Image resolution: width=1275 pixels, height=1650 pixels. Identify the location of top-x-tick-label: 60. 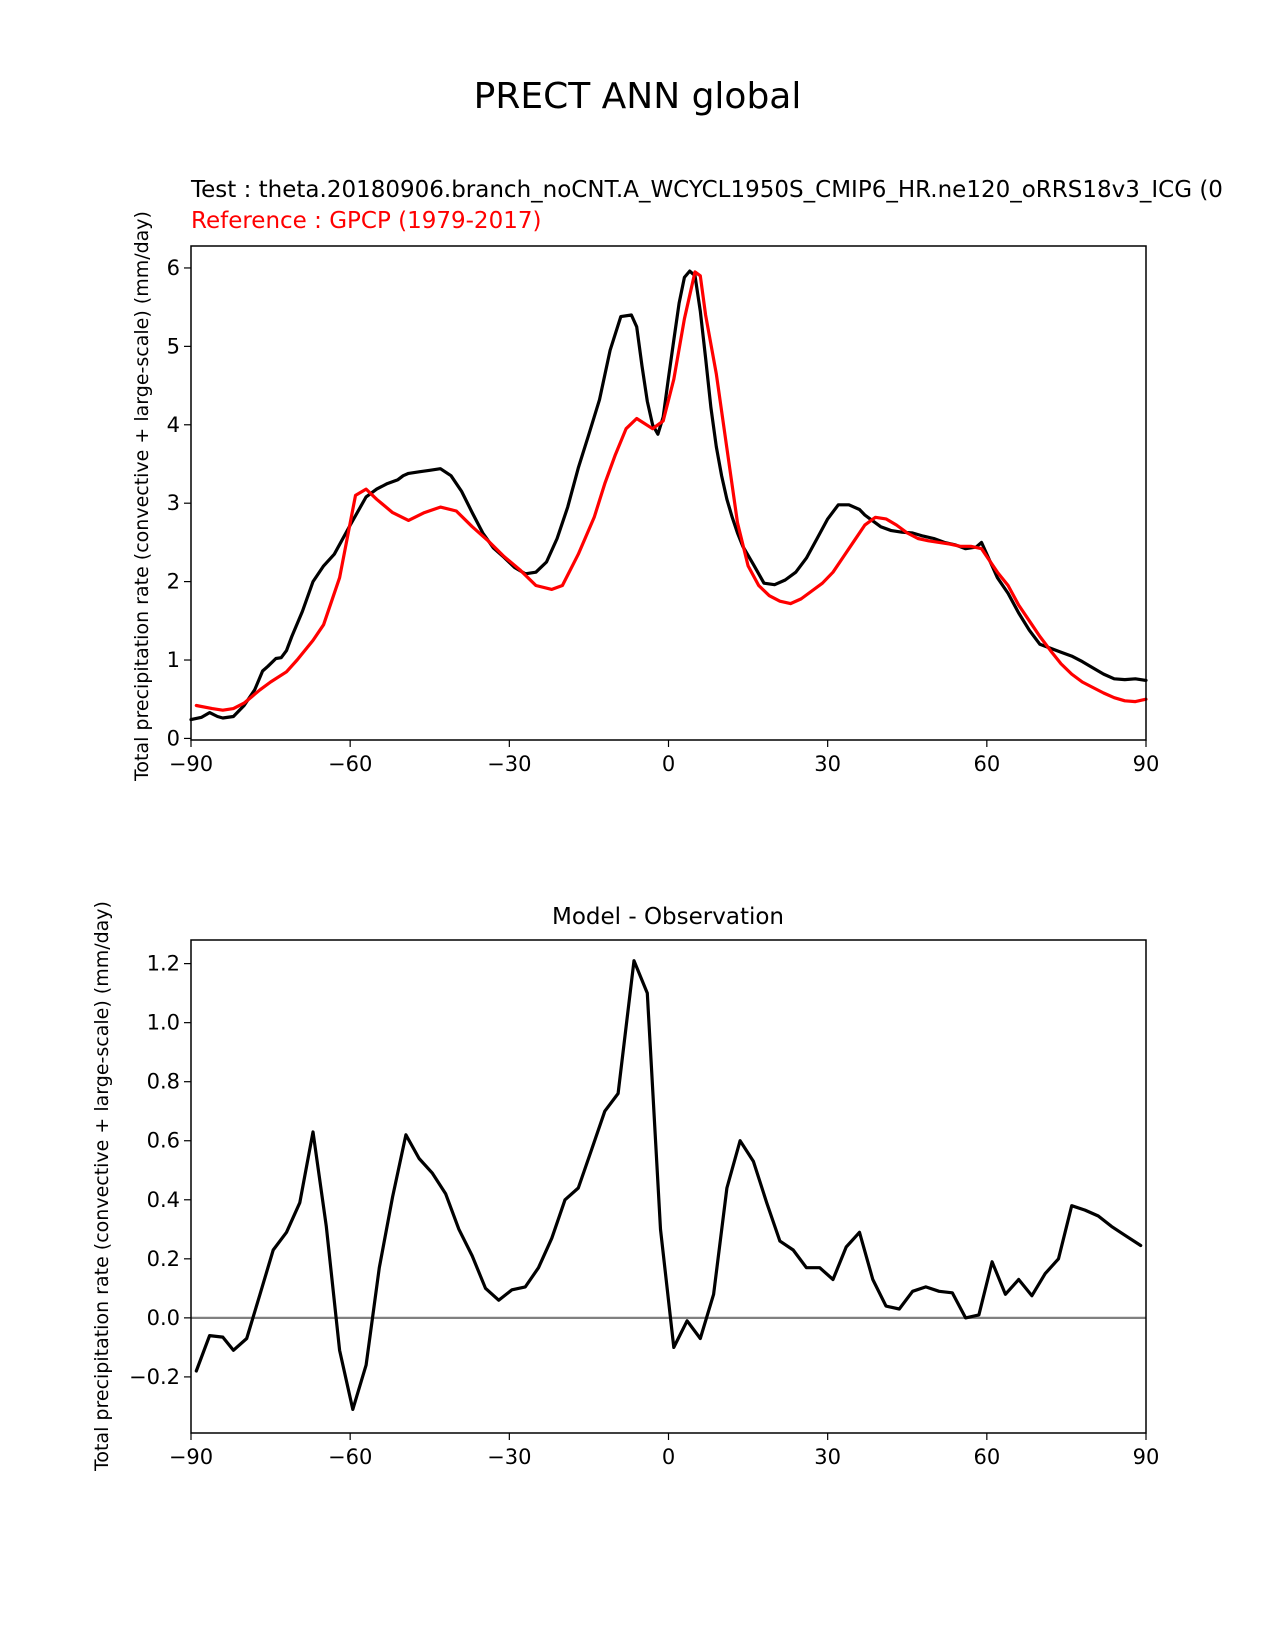
(986, 764).